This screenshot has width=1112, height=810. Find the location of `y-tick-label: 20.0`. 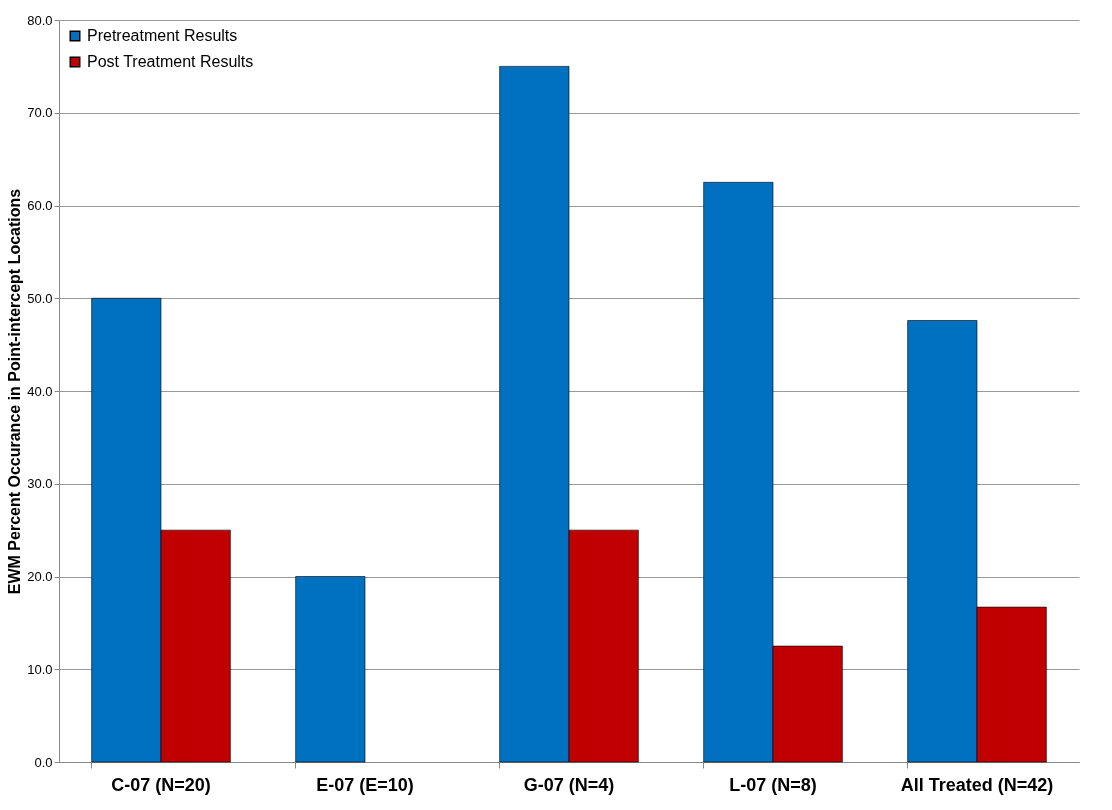

y-tick-label: 20.0 is located at coordinates (40, 576).